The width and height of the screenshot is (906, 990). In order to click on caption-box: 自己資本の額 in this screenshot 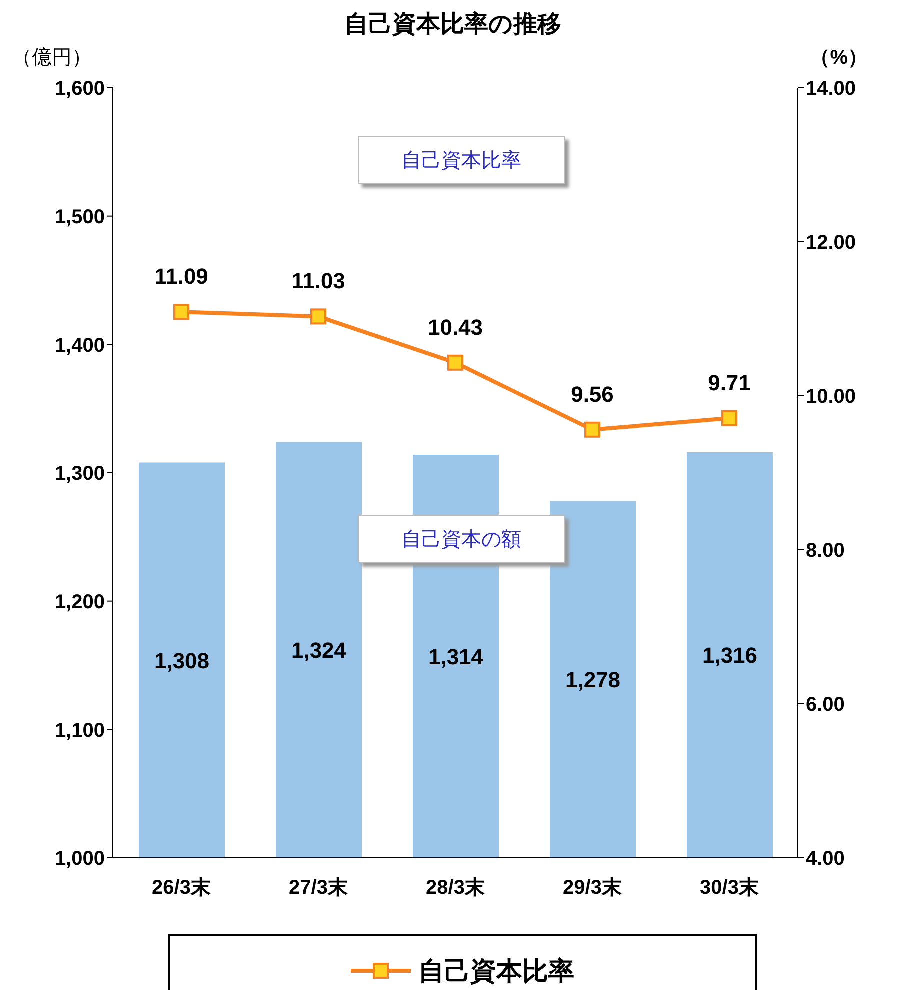, I will do `click(461, 539)`.